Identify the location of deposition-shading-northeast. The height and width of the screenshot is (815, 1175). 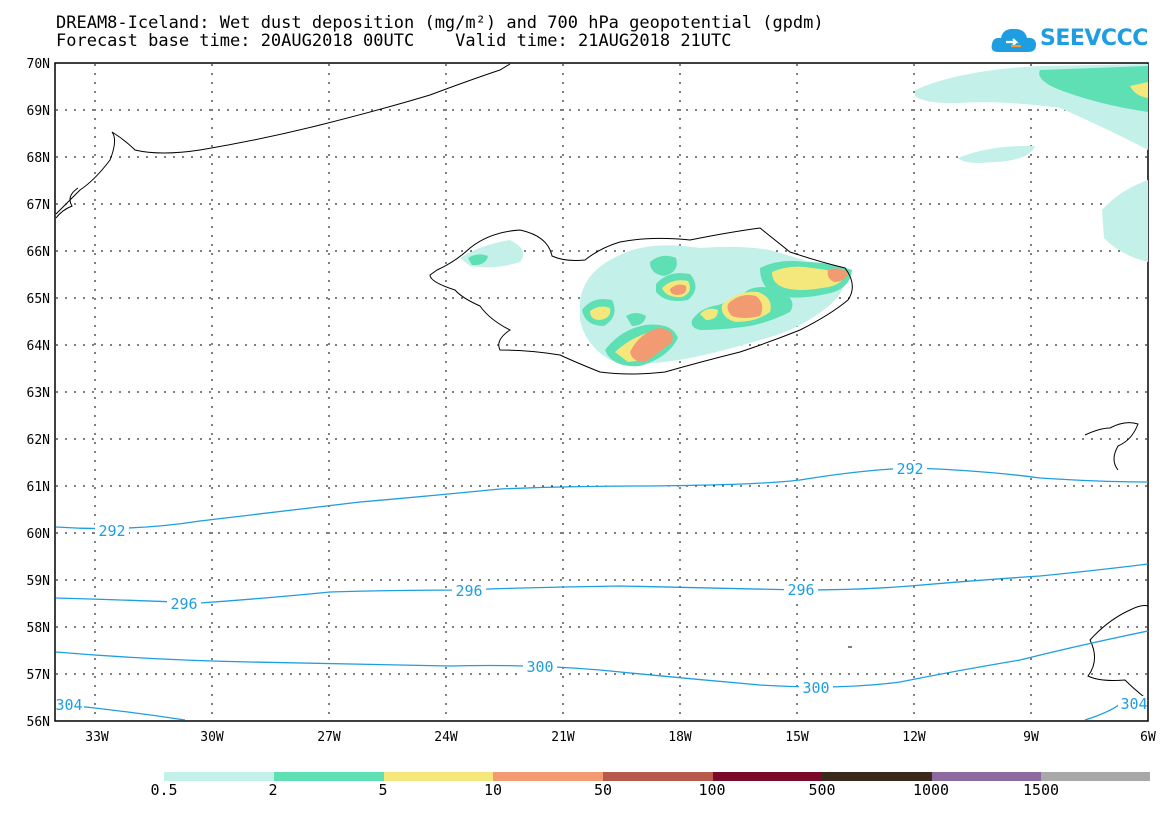
(1031, 163).